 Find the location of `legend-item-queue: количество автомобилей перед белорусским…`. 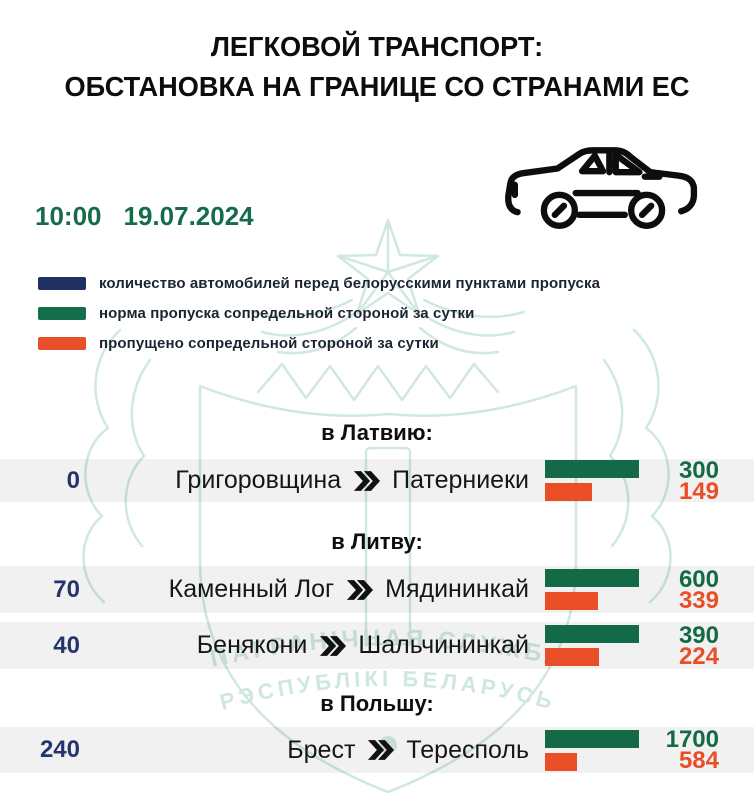

legend-item-queue: количество автомобилей перед белорусским… is located at coordinates (319, 283).